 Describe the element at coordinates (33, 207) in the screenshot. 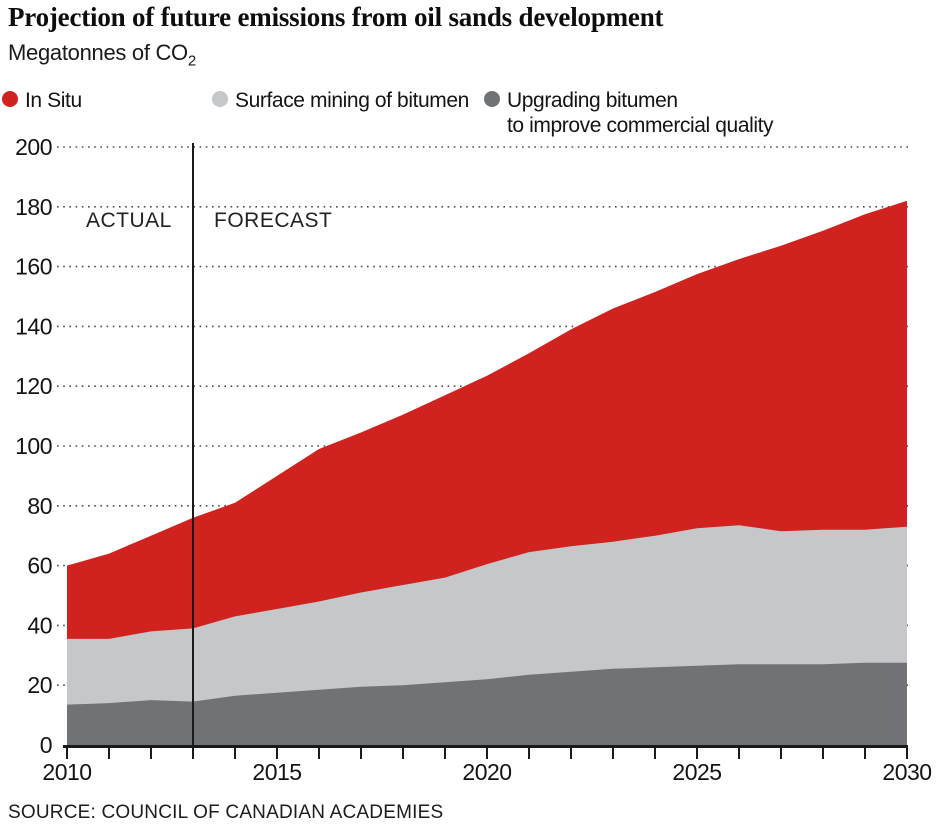

I see `y-tick-label: 180` at that location.